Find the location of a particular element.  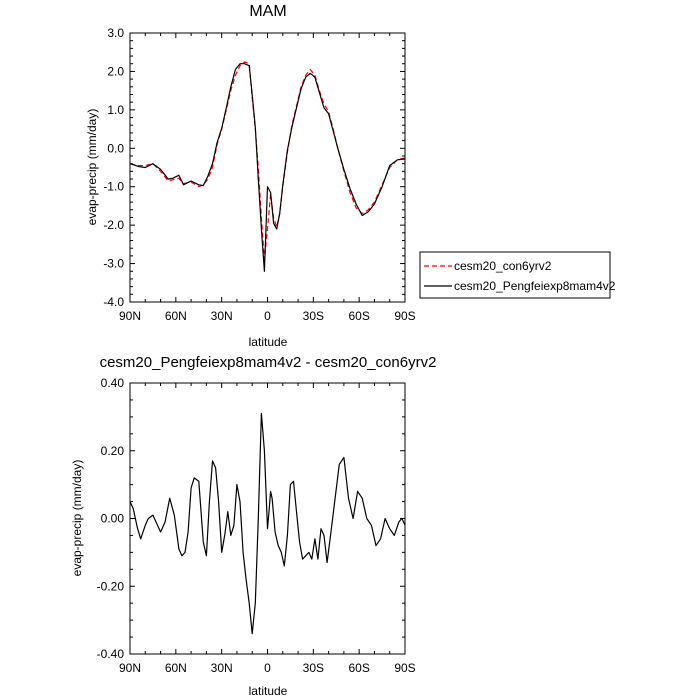

bottom-y-tick-label: 0.00 is located at coordinates (113, 519).